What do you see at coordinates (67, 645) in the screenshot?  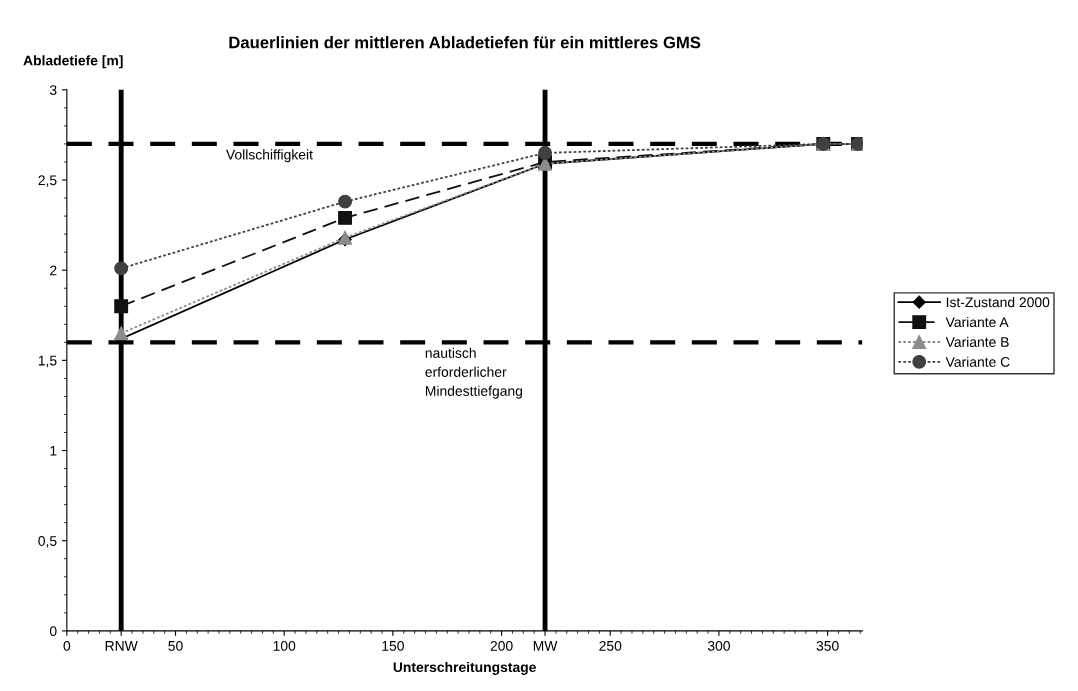 I see `x-tick-label: 0` at bounding box center [67, 645].